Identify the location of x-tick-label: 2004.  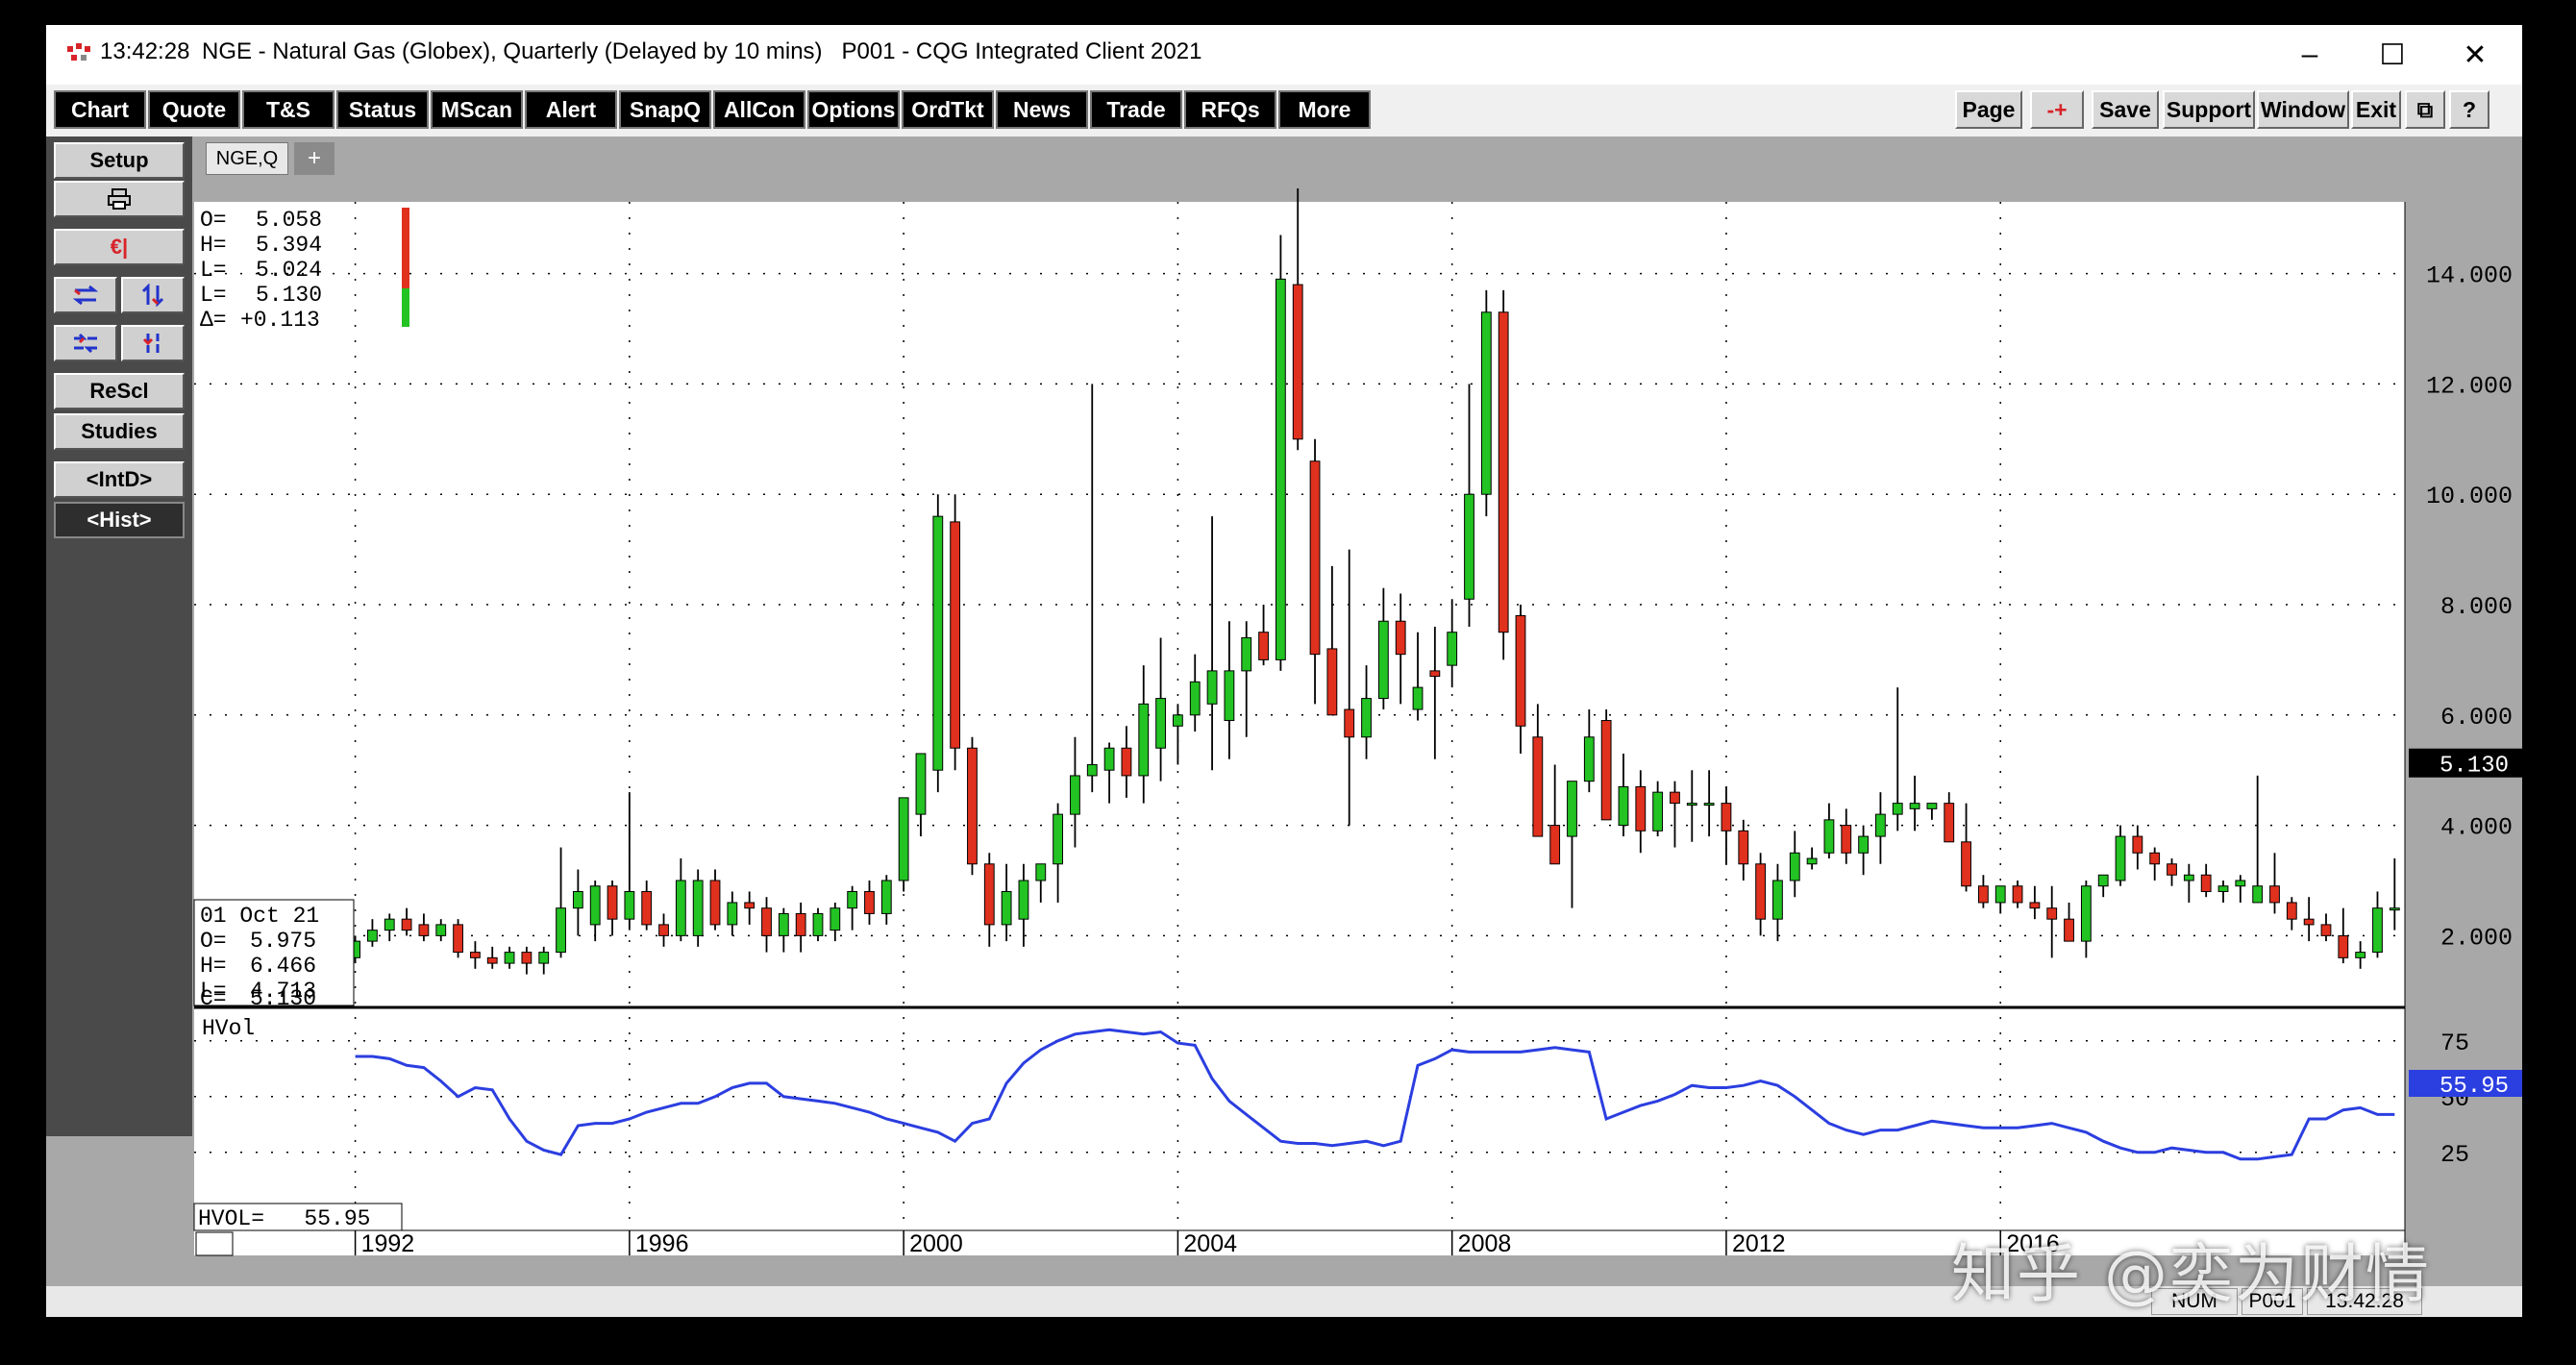
(1210, 1244).